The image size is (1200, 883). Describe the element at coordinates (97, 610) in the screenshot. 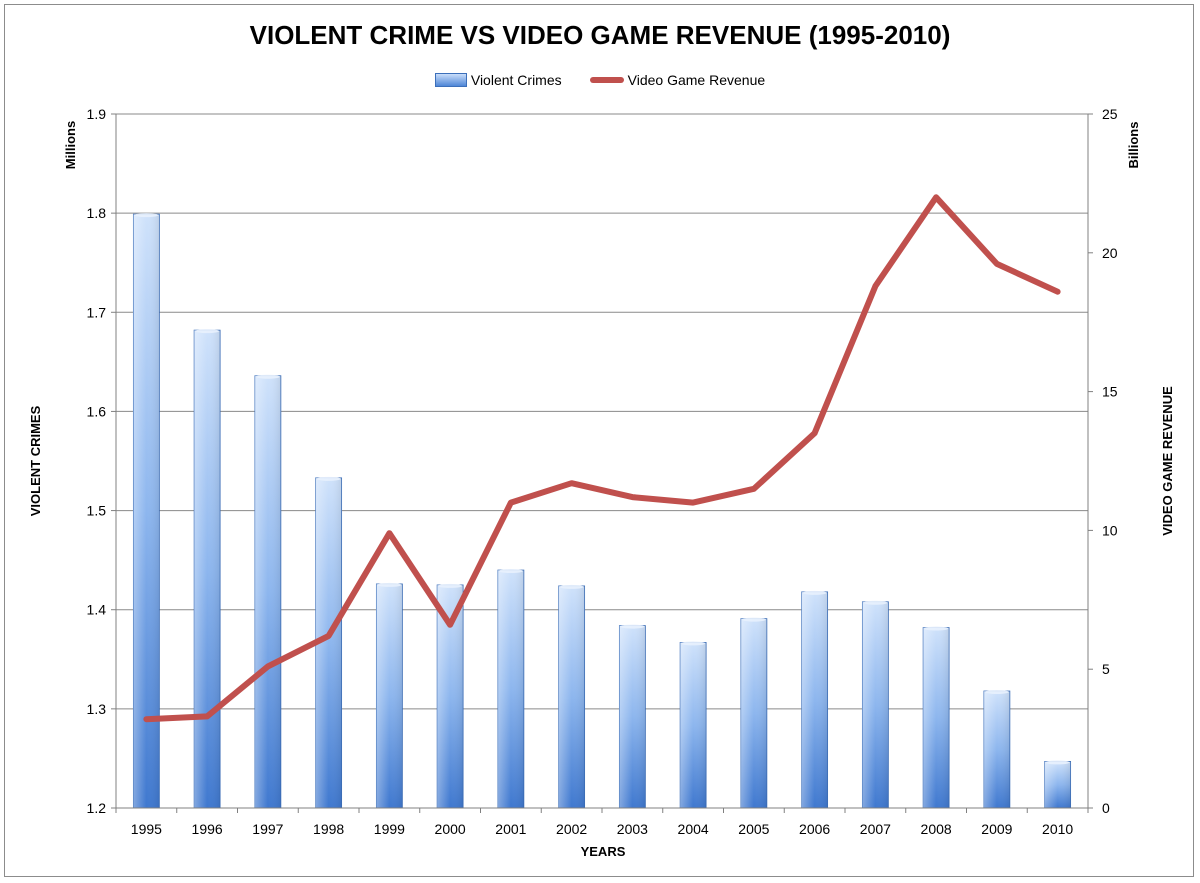

I see `y-left-tick-label: 1.4` at that location.